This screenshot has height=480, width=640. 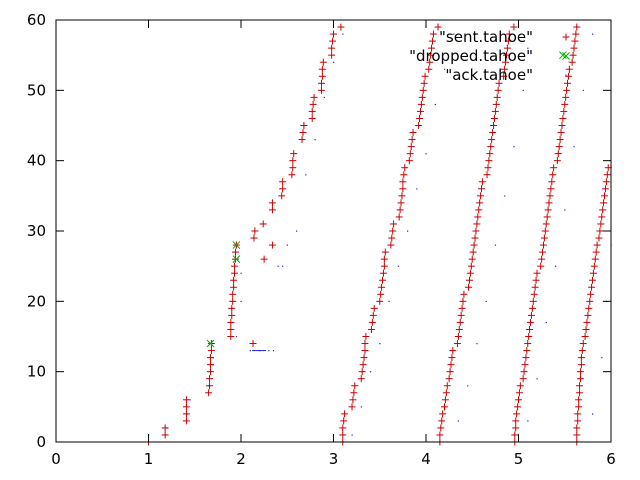 What do you see at coordinates (489, 56) in the screenshot?
I see `legend: "sent.tahoe""dropped.tahoe""ack.tahoe"` at bounding box center [489, 56].